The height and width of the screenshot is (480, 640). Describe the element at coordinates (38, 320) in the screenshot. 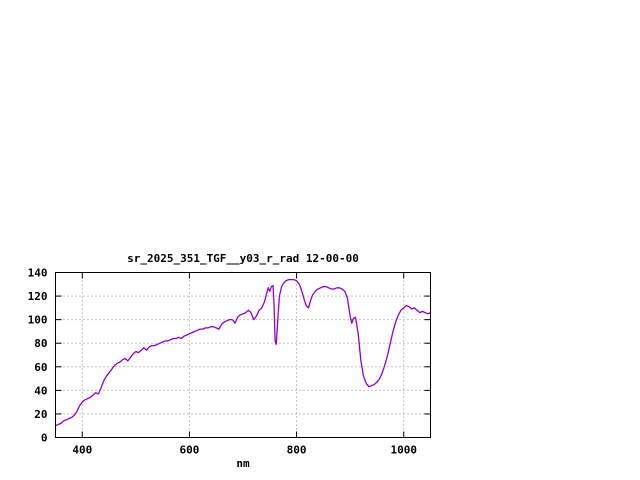

I see `y-tick-label: 100` at that location.